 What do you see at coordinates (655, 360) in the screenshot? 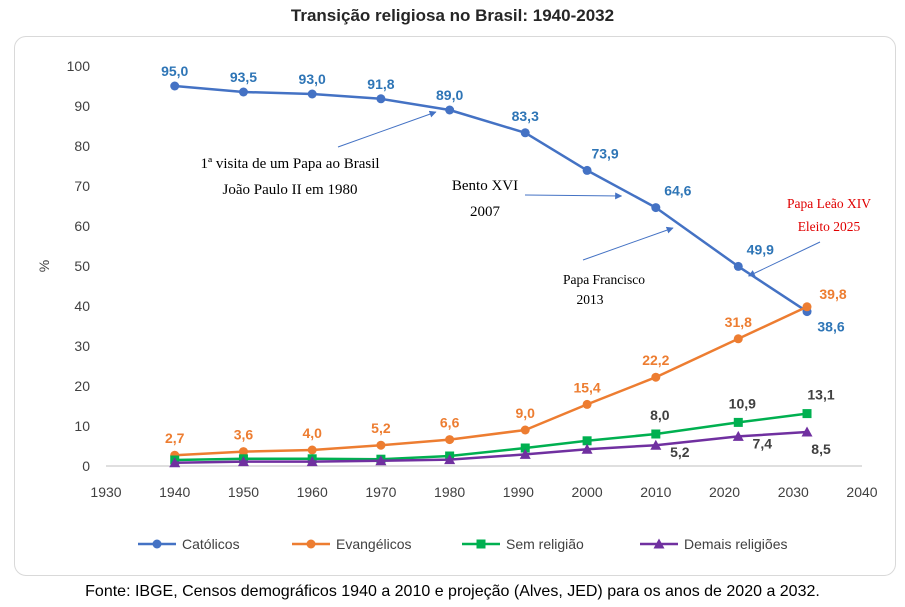
I see `data-label: 22,2` at bounding box center [655, 360].